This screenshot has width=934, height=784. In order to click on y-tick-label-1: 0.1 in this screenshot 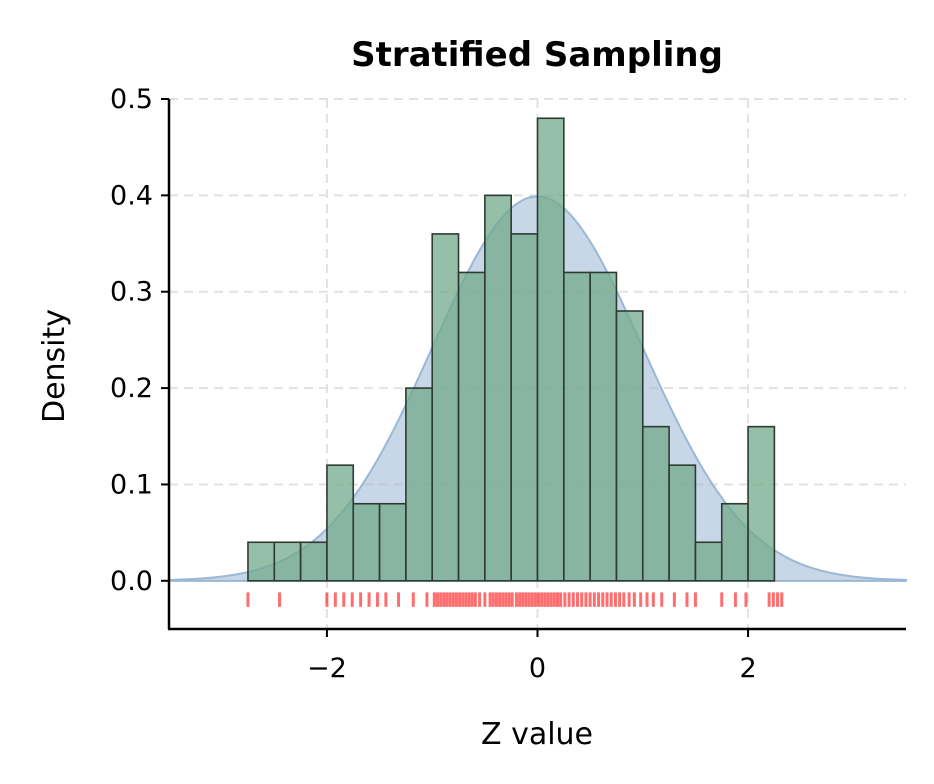, I will do `click(131, 484)`.